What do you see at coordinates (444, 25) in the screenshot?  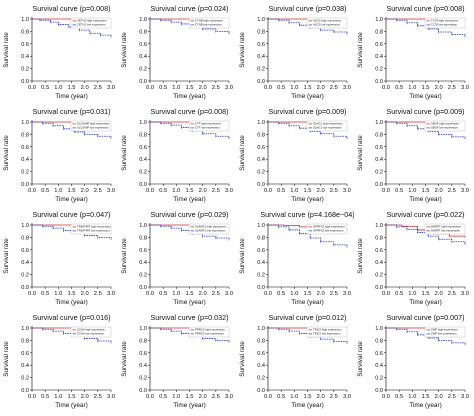 I see `legend-label: TC78 low expression` at bounding box center [444, 25].